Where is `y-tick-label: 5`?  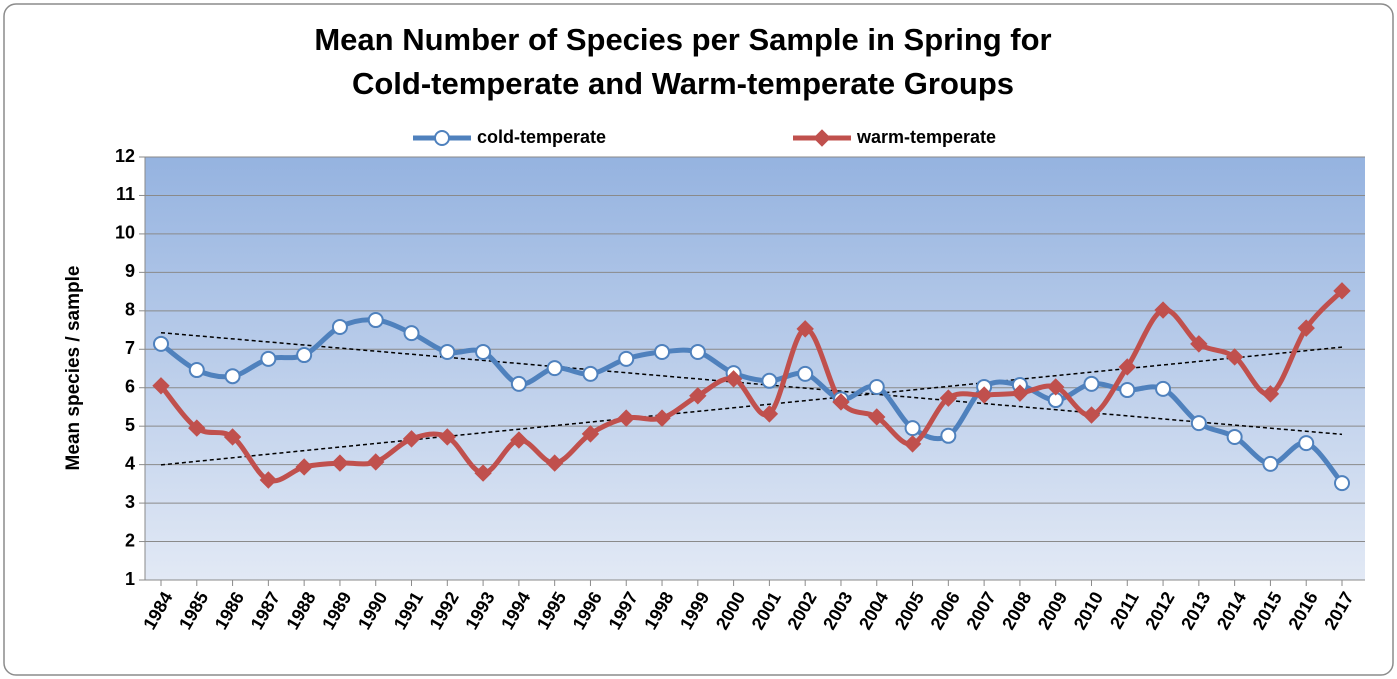
y-tick-label: 5 is located at coordinates (130, 425).